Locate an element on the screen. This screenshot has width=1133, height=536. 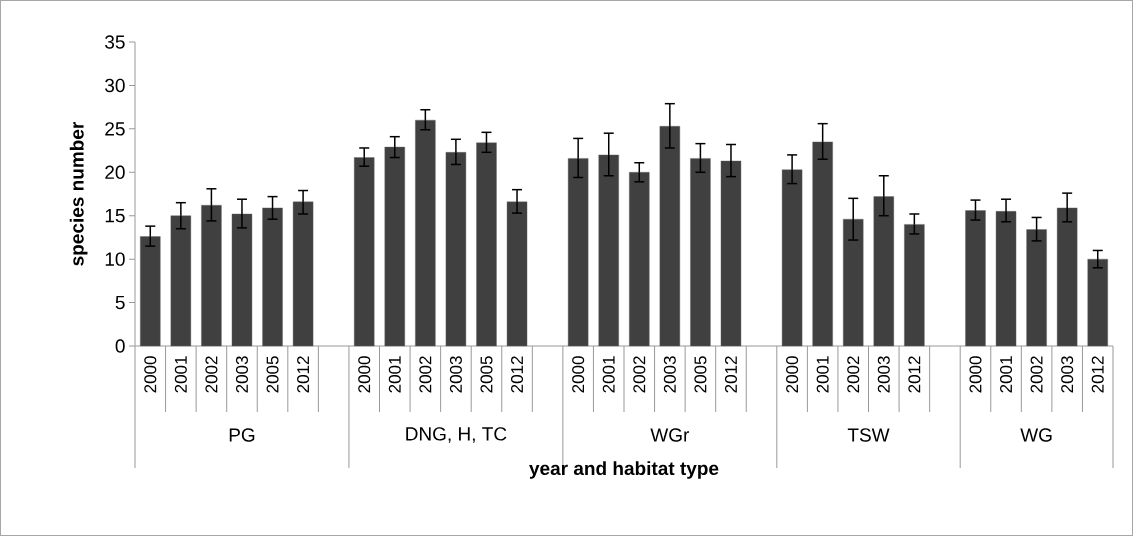
text: TSW is located at coordinates (868, 435).